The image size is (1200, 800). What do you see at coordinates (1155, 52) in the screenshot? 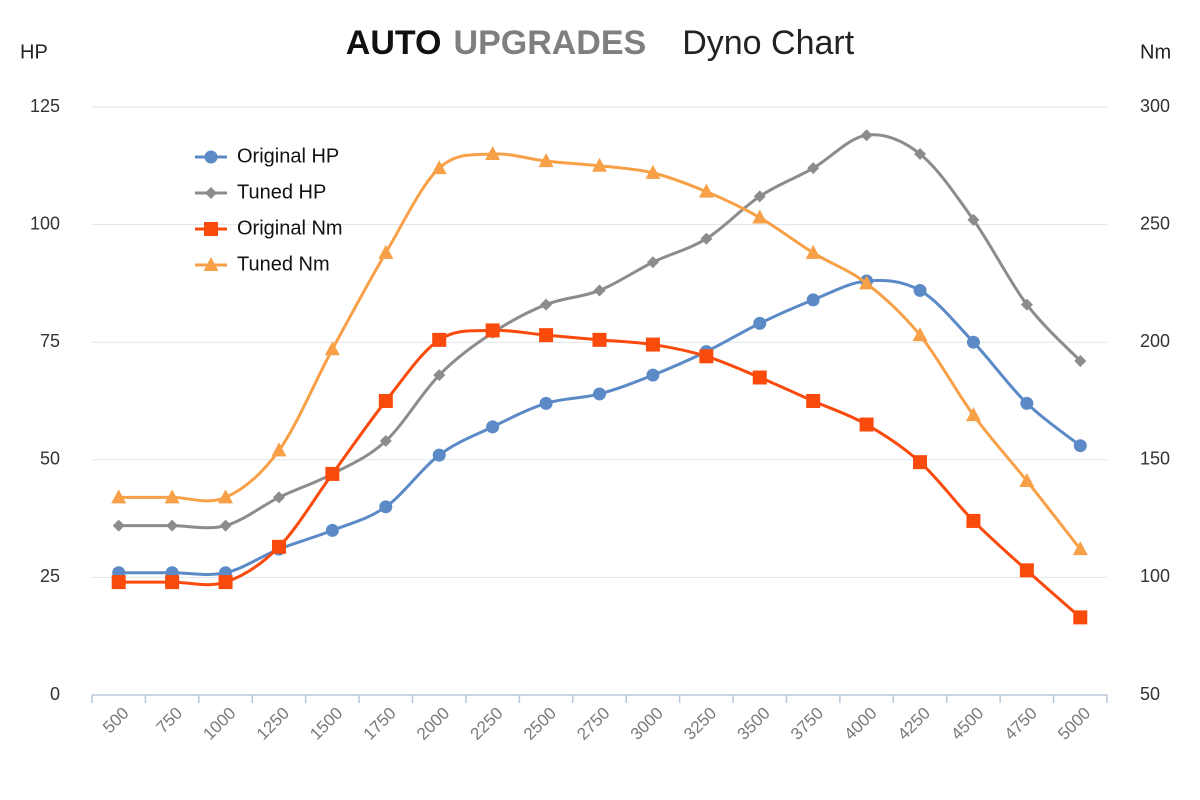
I see `y2-axis-label: Nm` at bounding box center [1155, 52].